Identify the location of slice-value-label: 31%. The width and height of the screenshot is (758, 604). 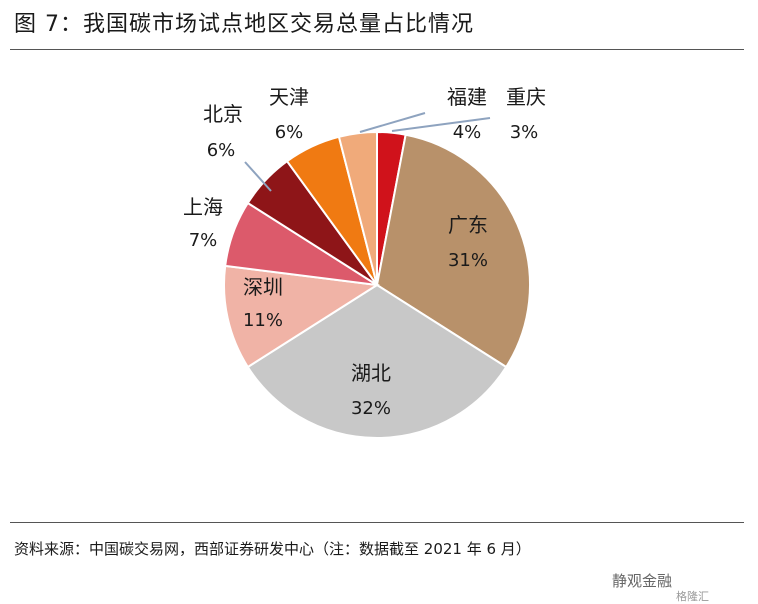
(468, 260).